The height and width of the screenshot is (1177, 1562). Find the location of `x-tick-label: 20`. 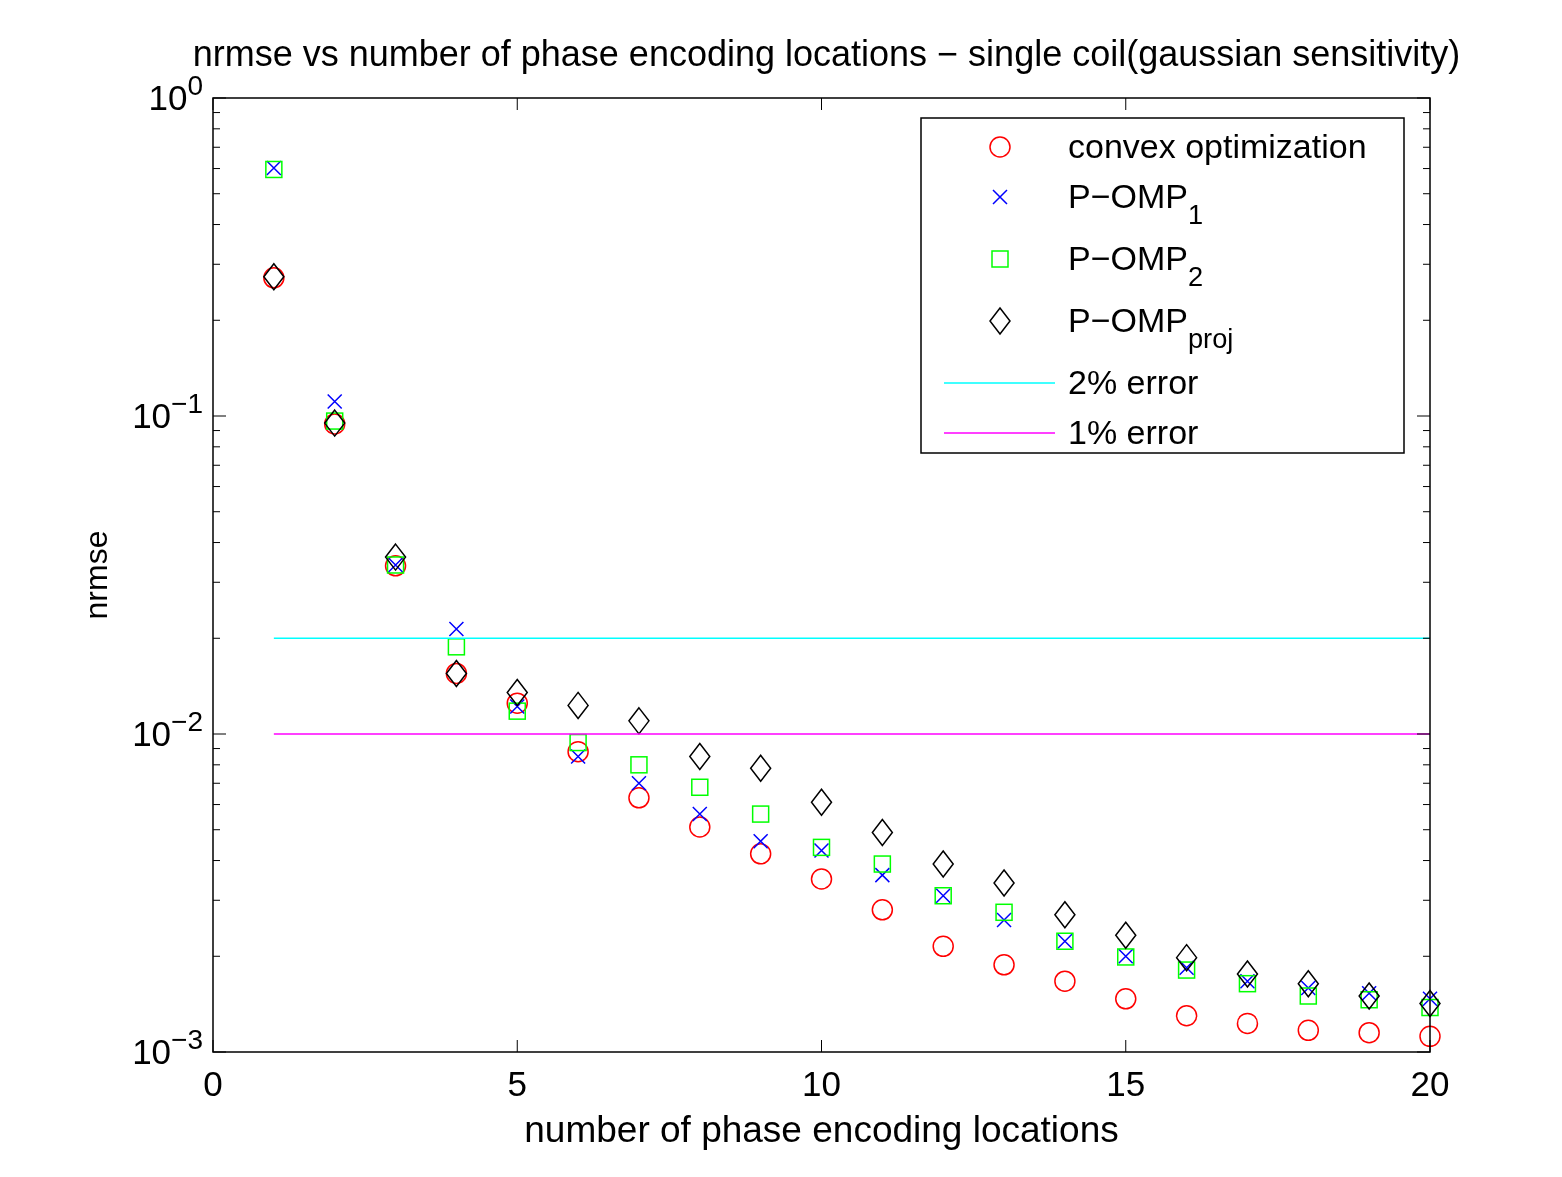

x-tick-label: 20 is located at coordinates (1430, 1083).